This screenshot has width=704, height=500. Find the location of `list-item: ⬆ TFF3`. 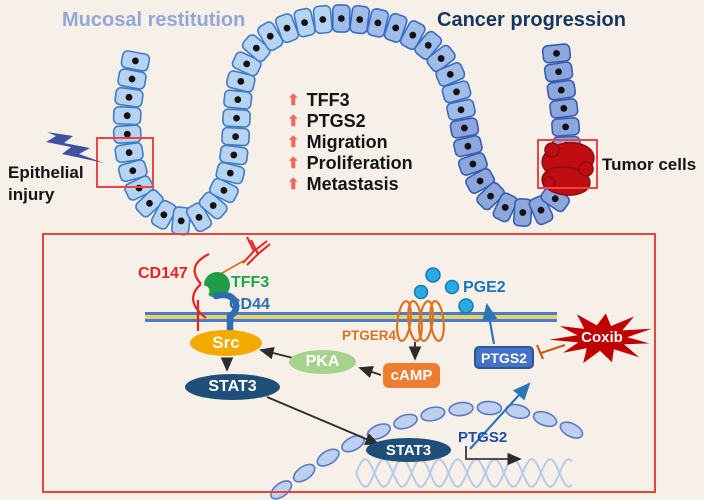

list-item: ⬆ TFF3 is located at coordinates (350, 100).